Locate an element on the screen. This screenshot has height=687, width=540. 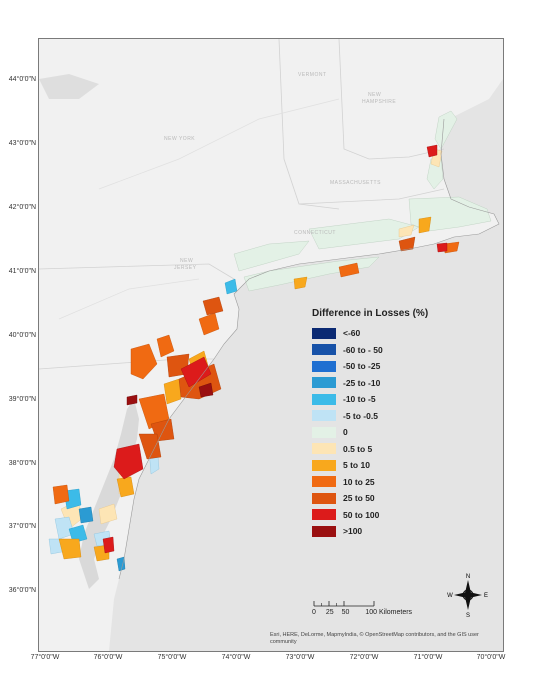
legend-label: 5 to 10 is located at coordinates (356, 465).